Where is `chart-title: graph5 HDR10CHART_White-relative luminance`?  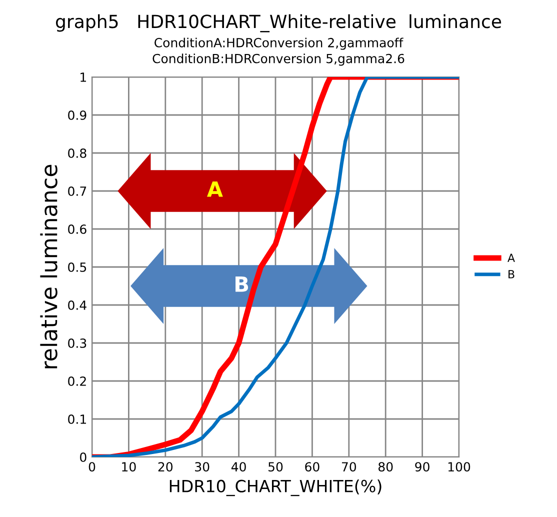
chart-title: graph5 HDR10CHART_White-relative luminance is located at coordinates (279, 23).